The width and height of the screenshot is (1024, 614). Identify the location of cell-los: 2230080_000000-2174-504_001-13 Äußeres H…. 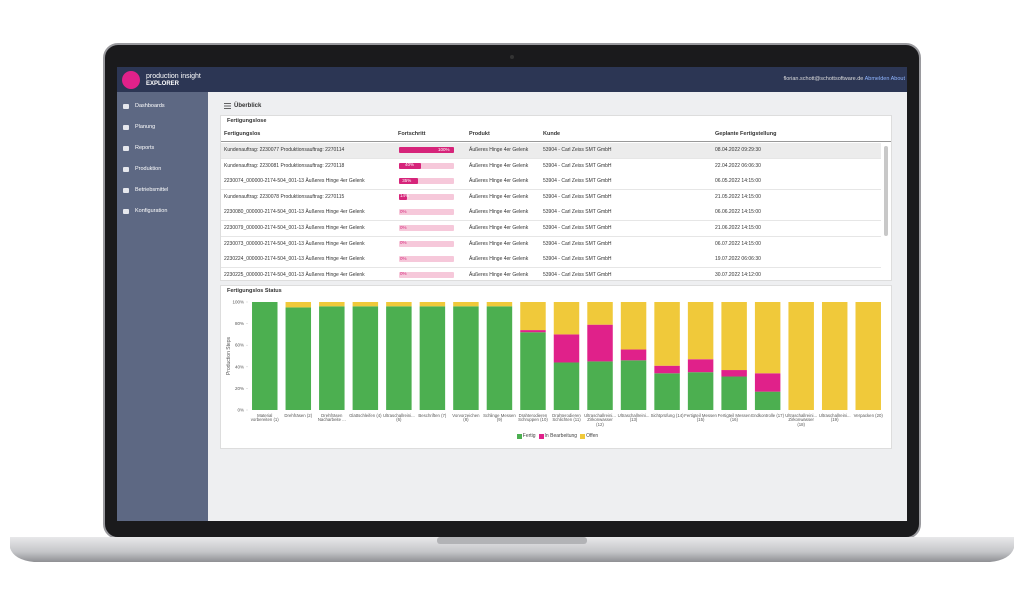
(294, 212).